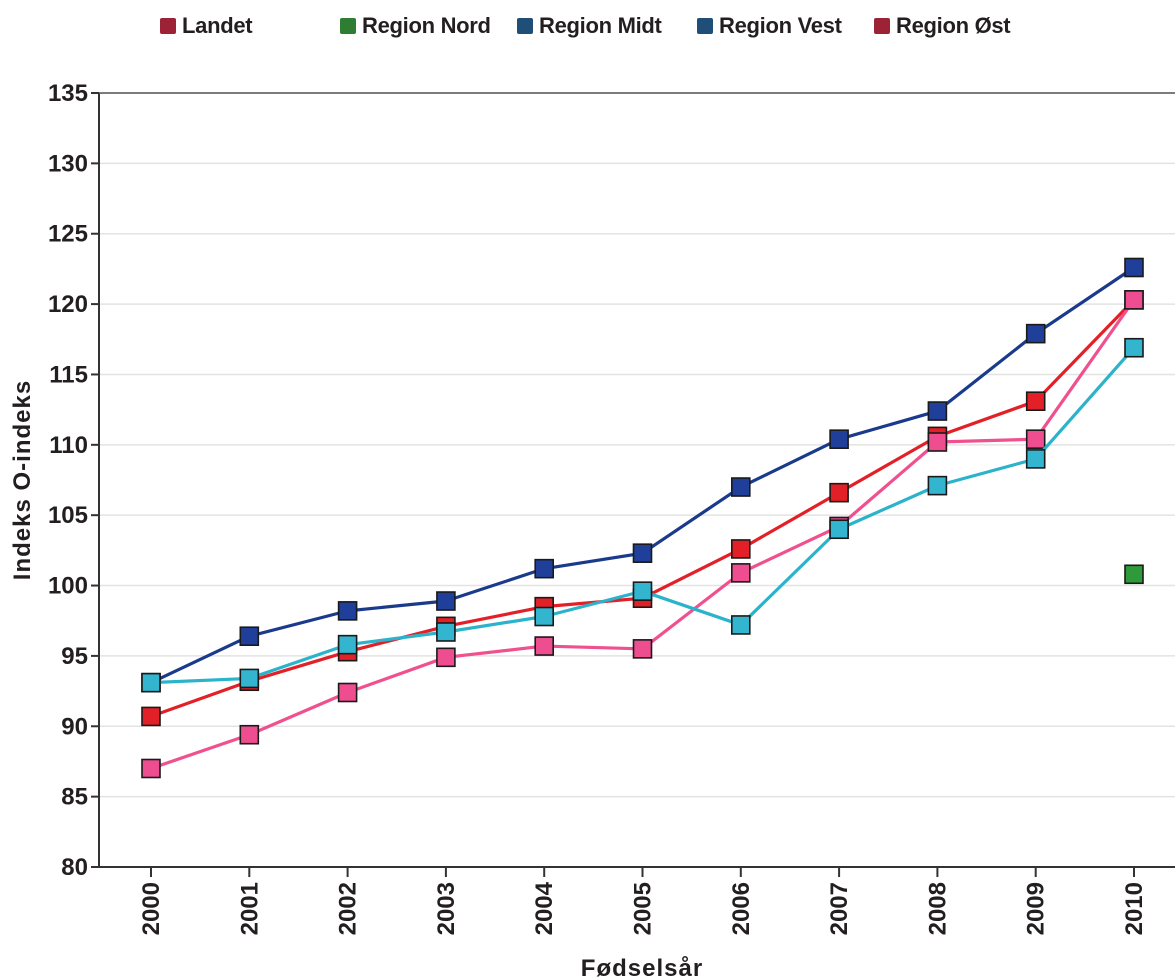  I want to click on x-tick-label: 2001, so click(249, 908).